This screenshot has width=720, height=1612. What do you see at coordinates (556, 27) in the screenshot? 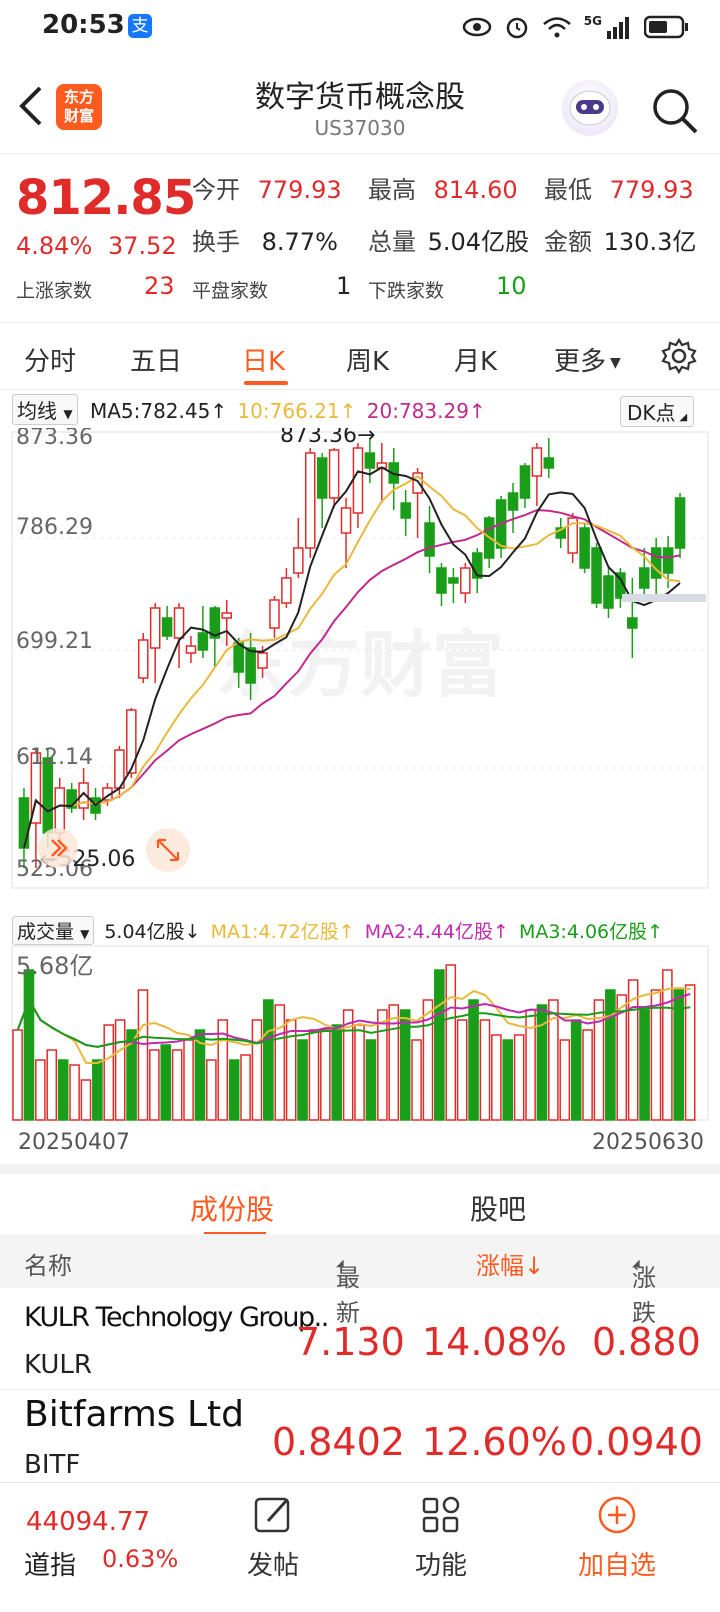
I see `wifi-icon` at bounding box center [556, 27].